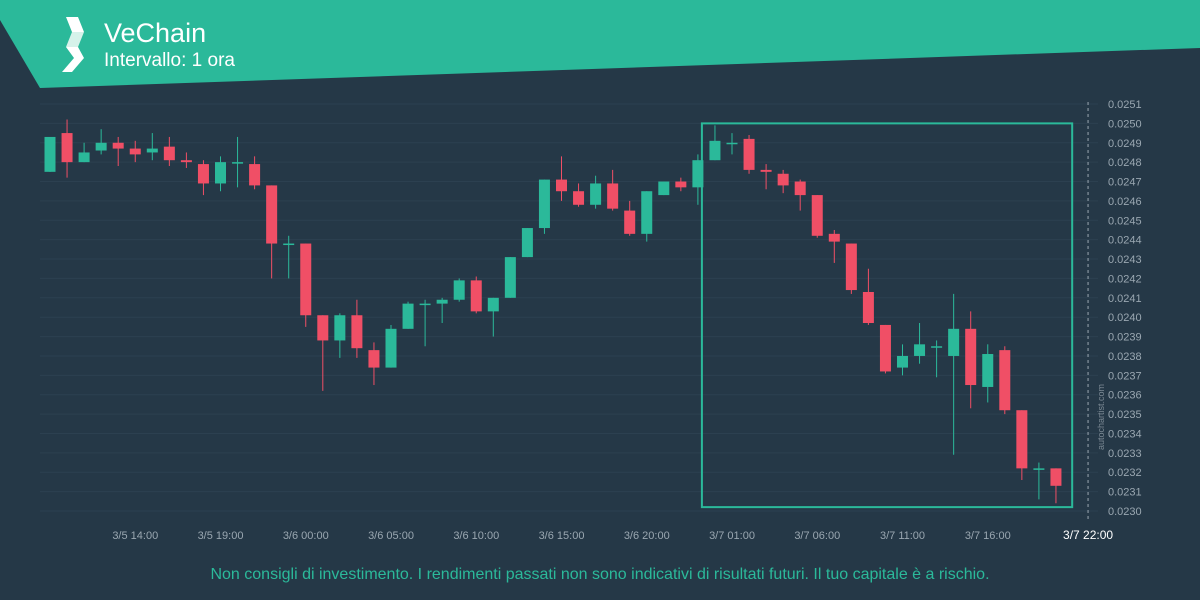 Image resolution: width=1200 pixels, height=600 pixels. I want to click on y-tick-label: 0.0245, so click(1125, 221).